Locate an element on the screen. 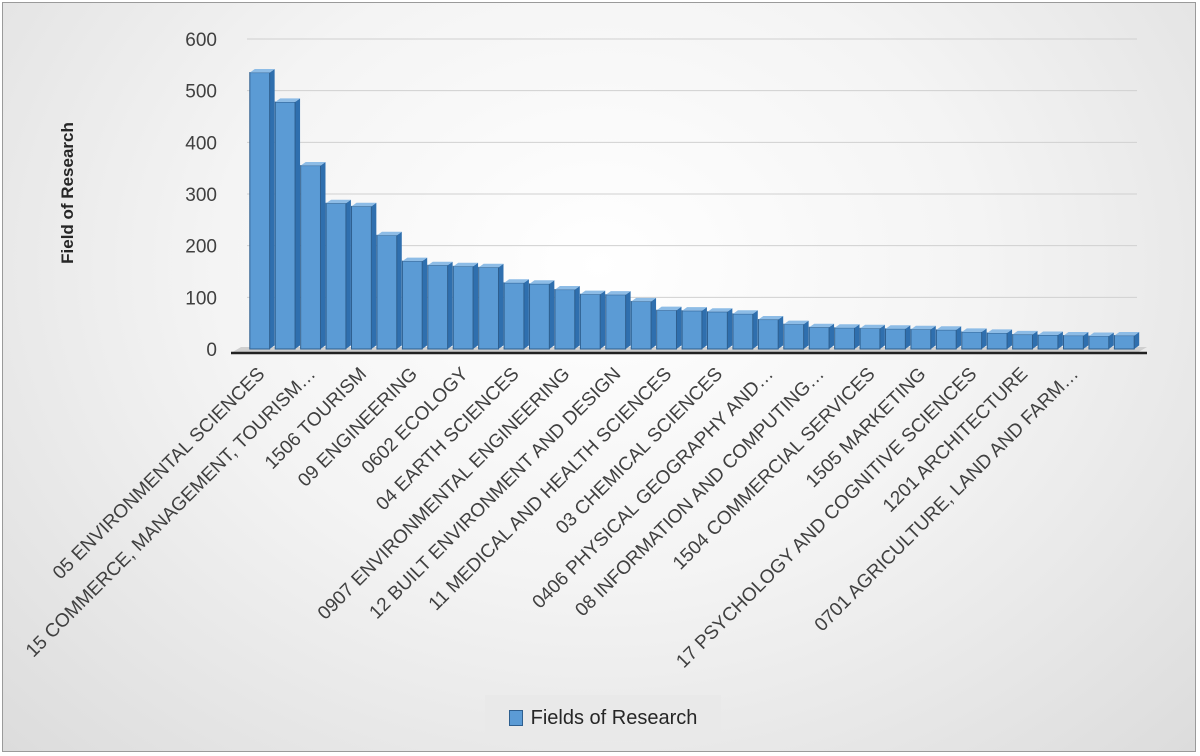  legend-label: Fields of Research is located at coordinates (614, 717).